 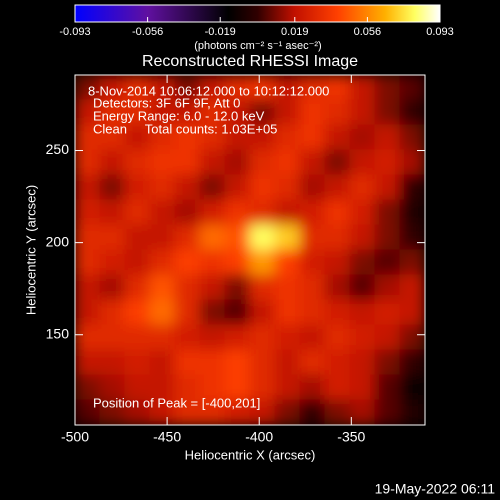 I want to click on colorbar-tick-label: 0.093, so click(x=440, y=32).